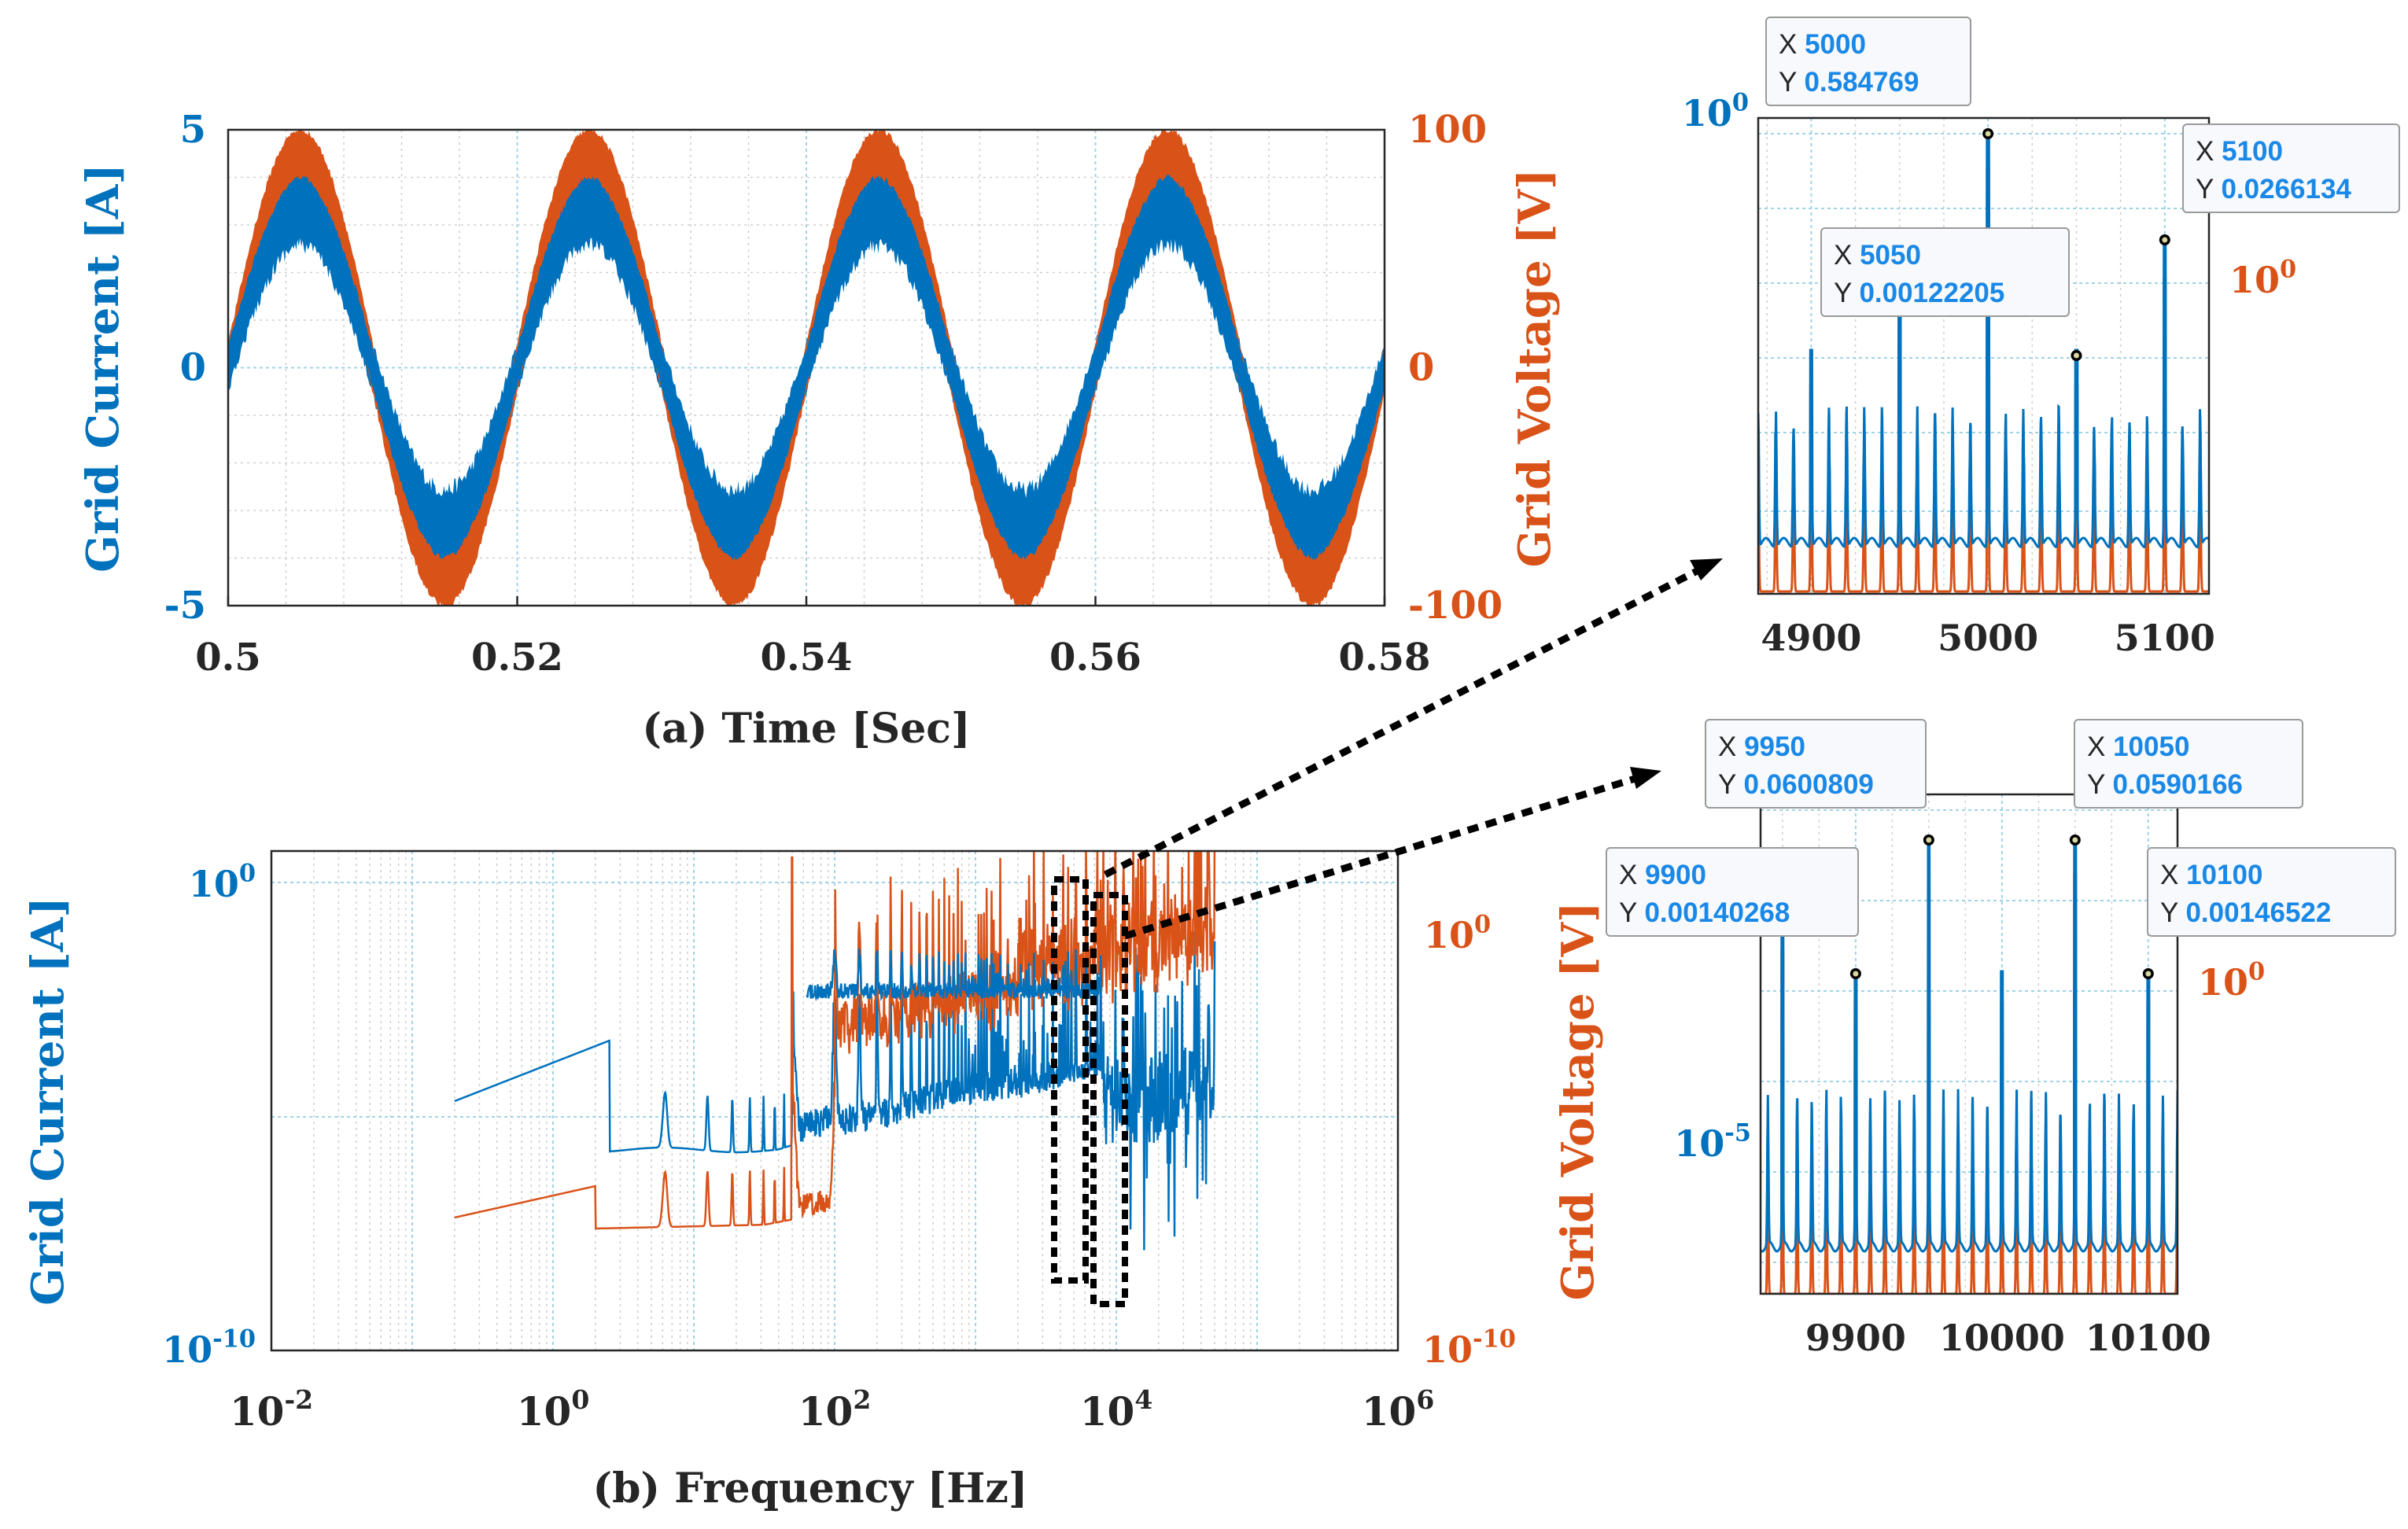 This screenshot has height=1529, width=2408. Describe the element at coordinates (1535, 368) in the screenshot. I see `time-right-axis-label: Grid Voltage [V]` at that location.